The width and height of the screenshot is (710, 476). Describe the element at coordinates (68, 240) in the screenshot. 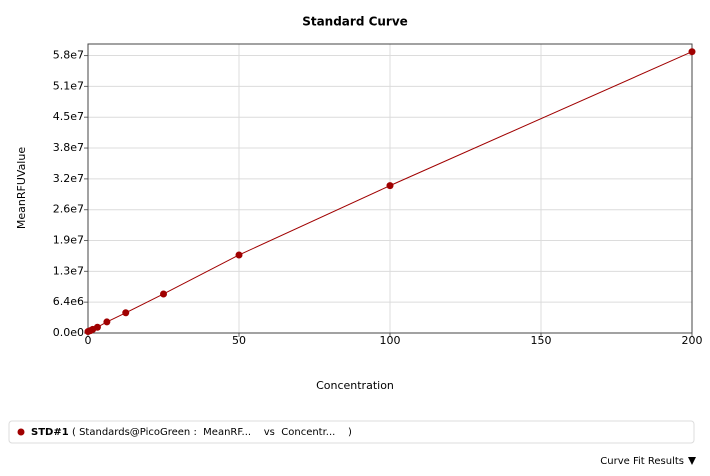

I see `y-tick-label: 1.9e7` at that location.